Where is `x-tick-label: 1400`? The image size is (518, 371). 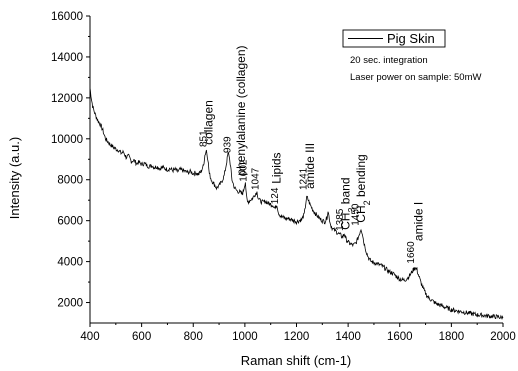
x-tick-label: 1400 is located at coordinates (348, 337).